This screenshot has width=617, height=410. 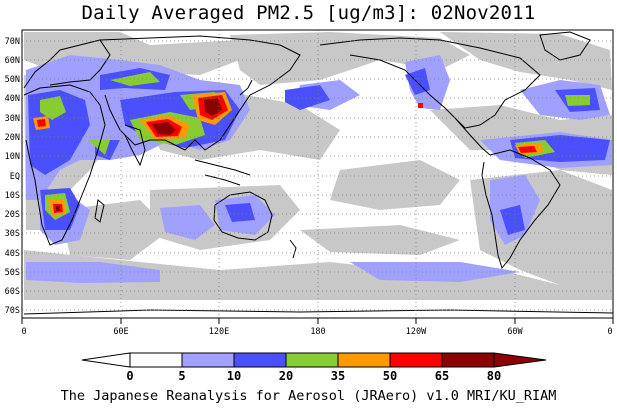 I want to click on lat-label: 60S, so click(x=12, y=292).